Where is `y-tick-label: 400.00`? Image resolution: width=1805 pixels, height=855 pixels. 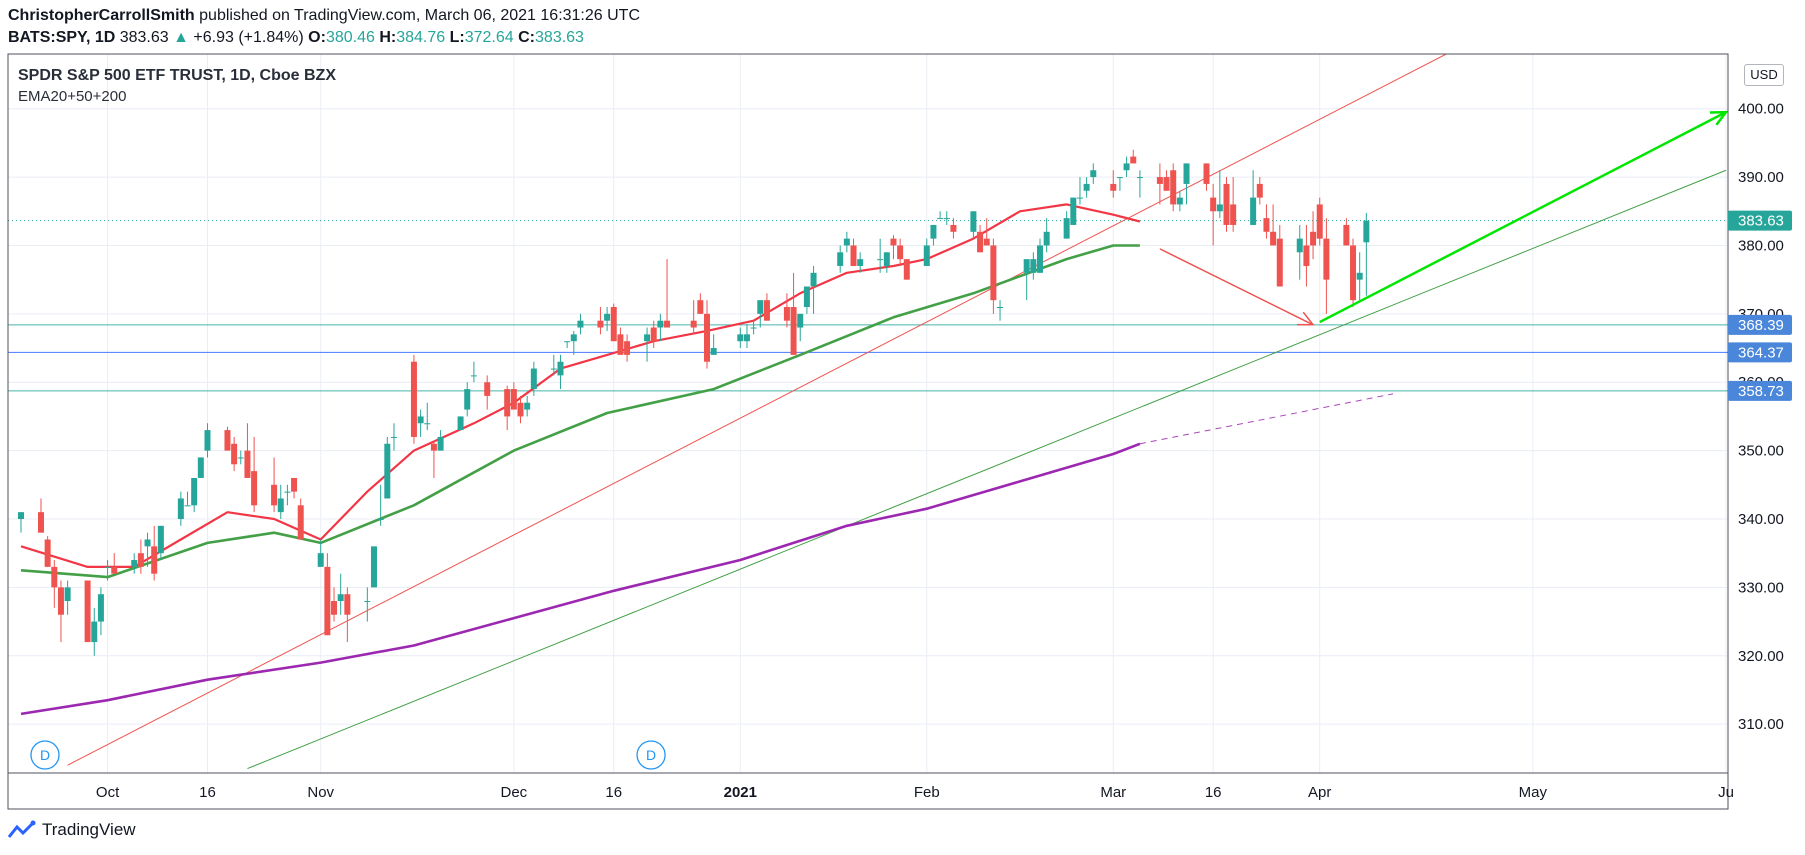
y-tick-label: 400.00 is located at coordinates (1761, 109).